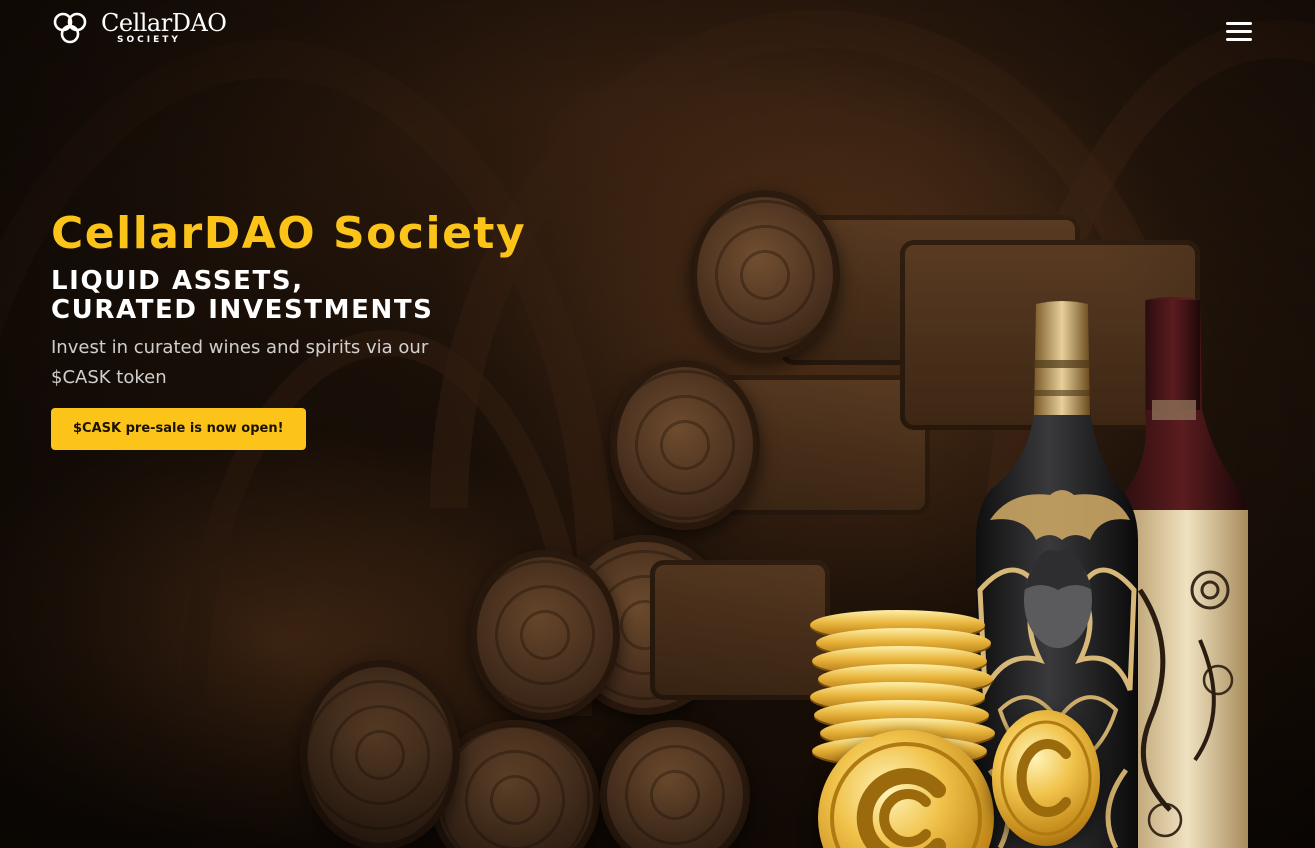 This screenshot has height=848, width=1315. What do you see at coordinates (1239, 32) in the screenshot?
I see `hamburger-menu-icon` at bounding box center [1239, 32].